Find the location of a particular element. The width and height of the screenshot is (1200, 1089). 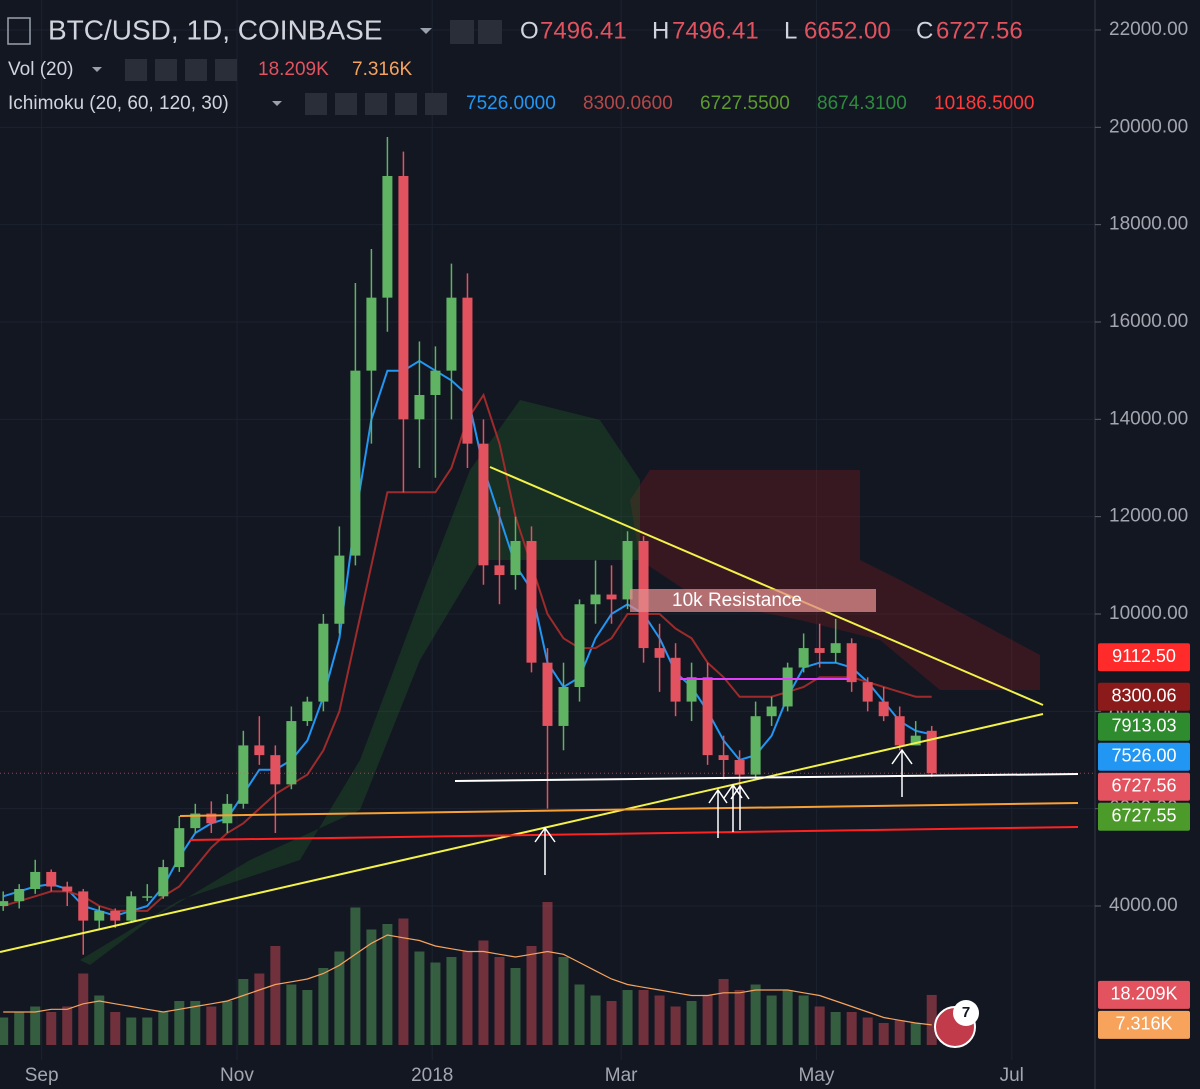

y-tick-label: 20000.00 is located at coordinates (1148, 126).